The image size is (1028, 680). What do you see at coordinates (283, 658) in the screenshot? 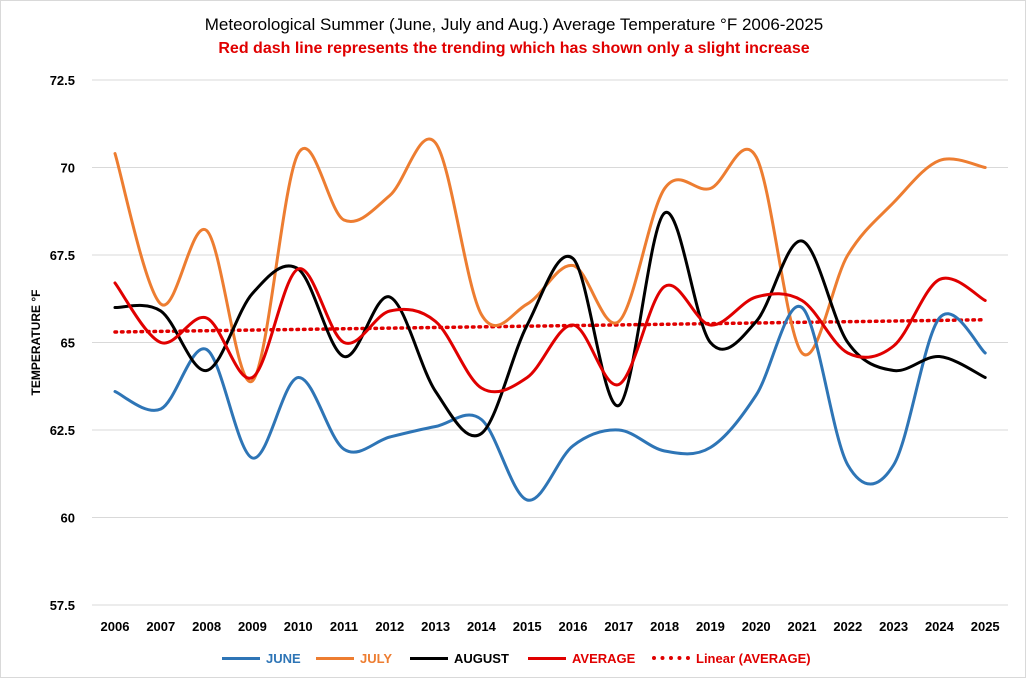
I see `legend-label: JUNE` at bounding box center [283, 658].